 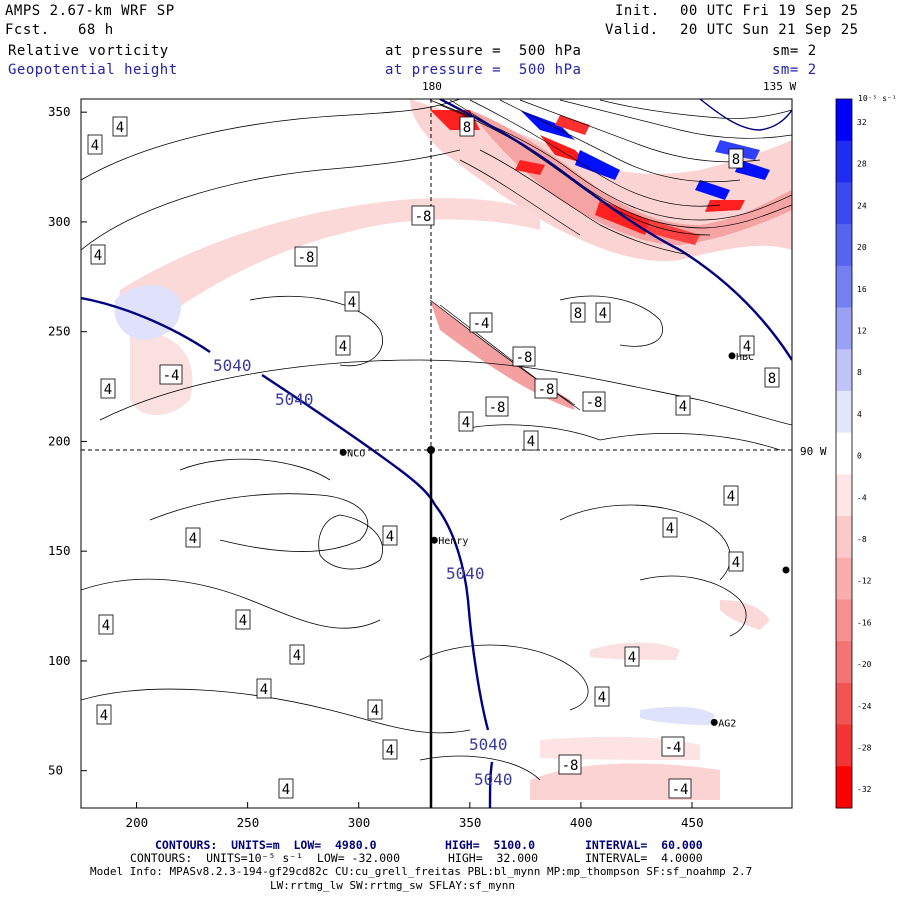 What do you see at coordinates (862, 539) in the screenshot?
I see `colorbar-level-label: -8` at bounding box center [862, 539].